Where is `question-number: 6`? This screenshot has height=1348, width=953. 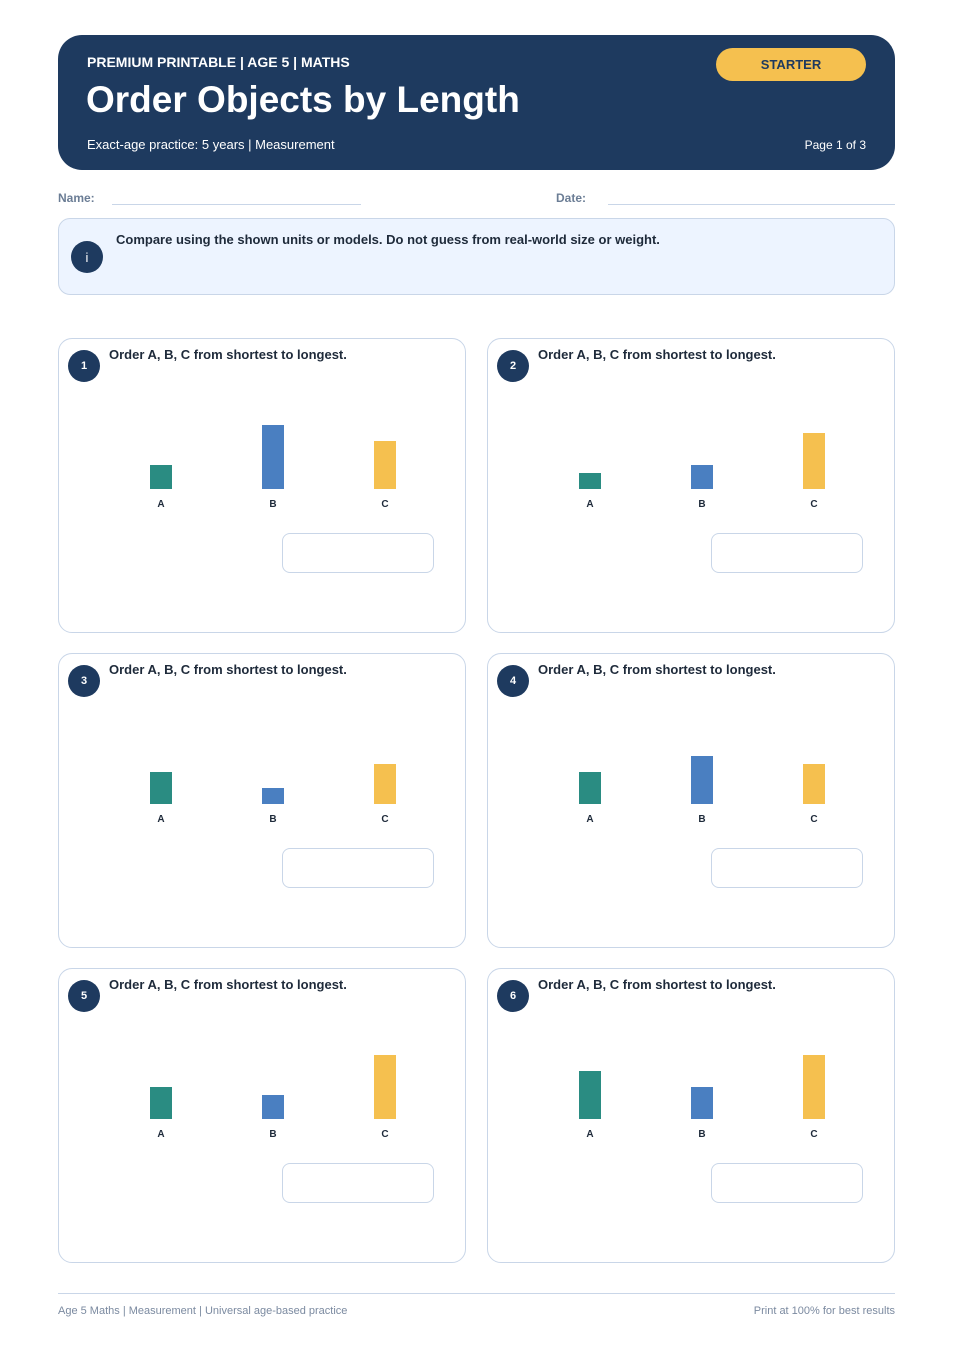
question-number: 6 is located at coordinates (513, 996).